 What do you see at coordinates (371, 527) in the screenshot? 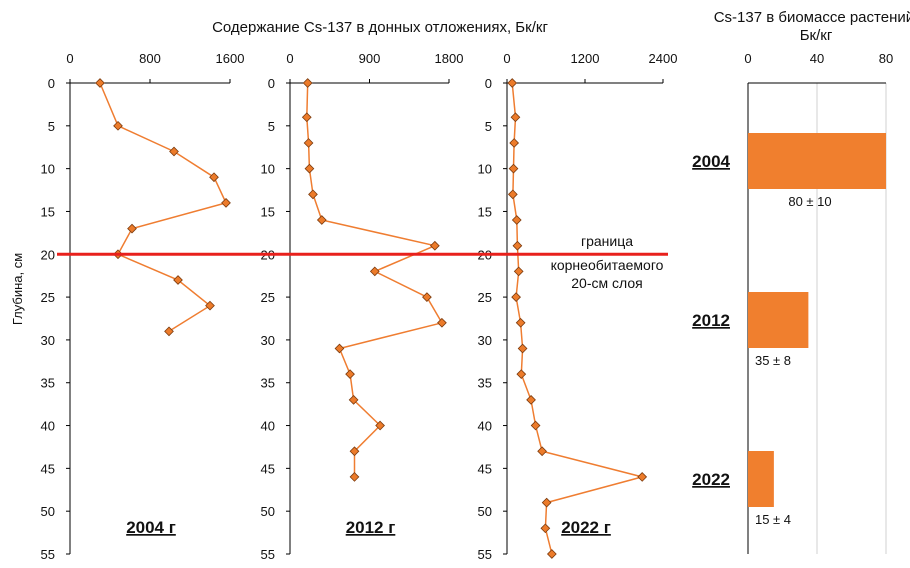
I see `panel-year-label: 2012 г` at bounding box center [371, 527].